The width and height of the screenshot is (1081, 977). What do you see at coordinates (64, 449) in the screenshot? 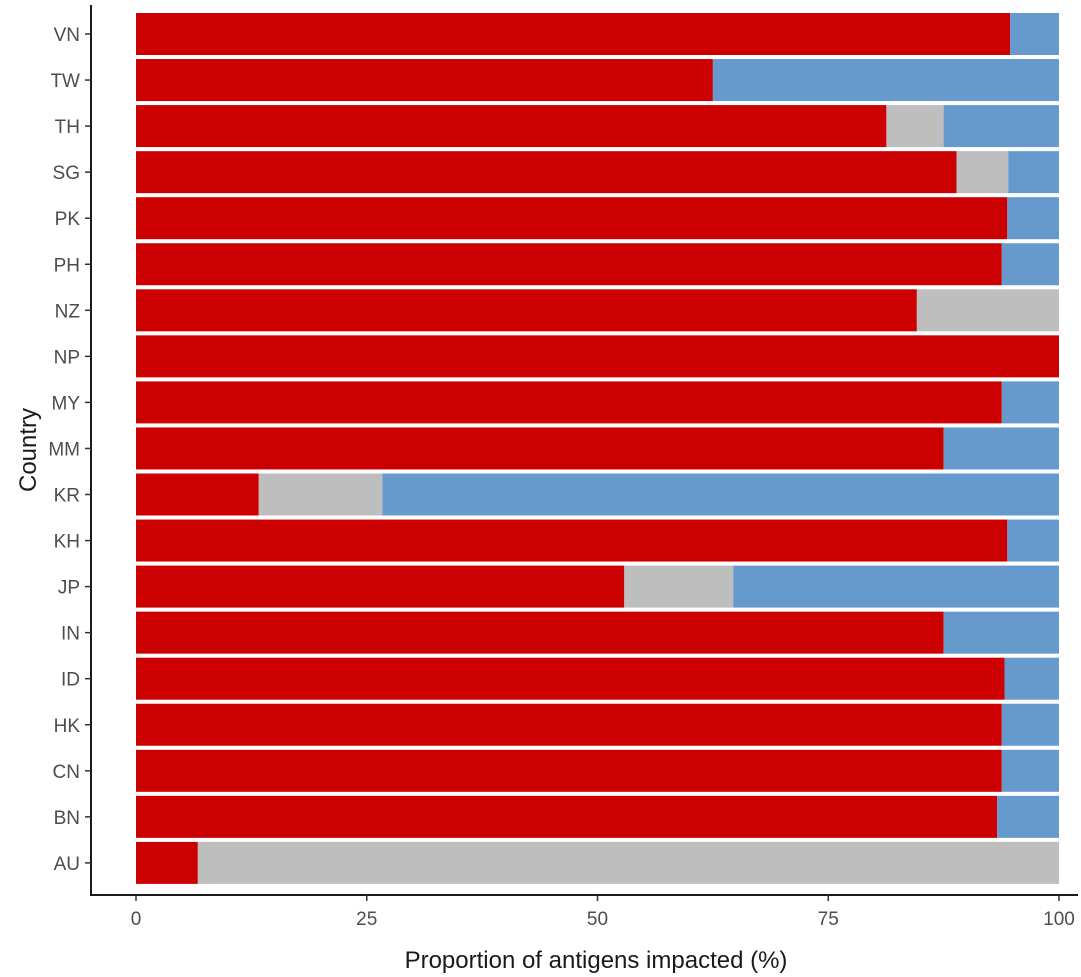
I see `y-tick-label: MM` at bounding box center [64, 449].